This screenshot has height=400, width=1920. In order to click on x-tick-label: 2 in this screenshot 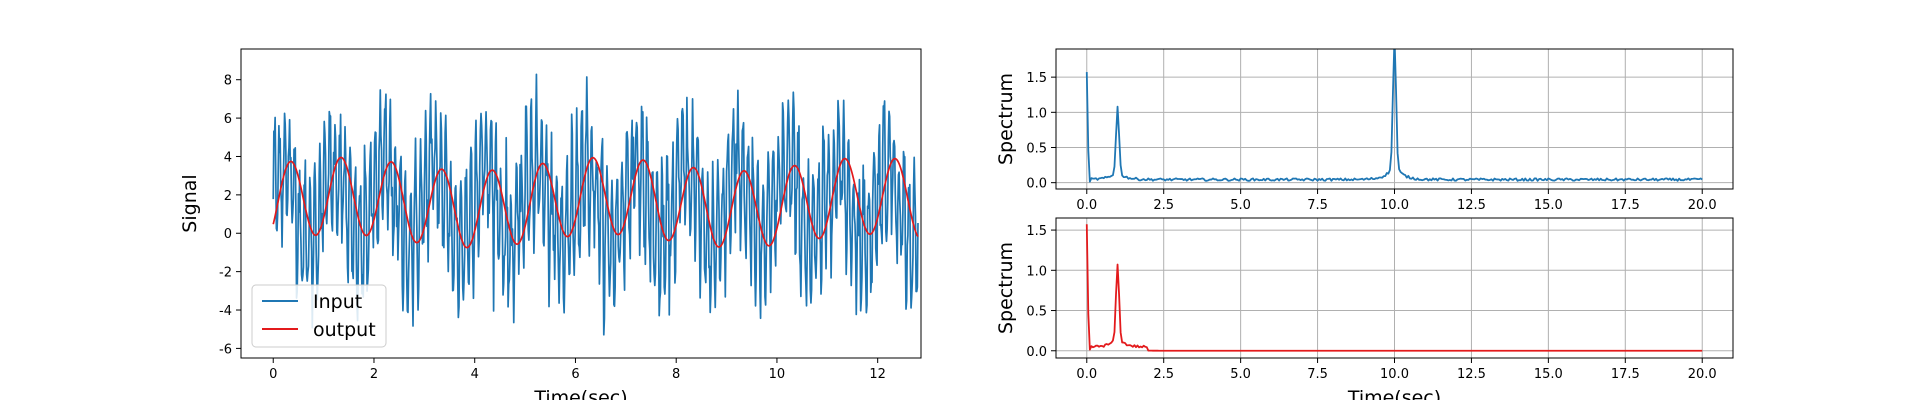, I will do `click(374, 374)`.